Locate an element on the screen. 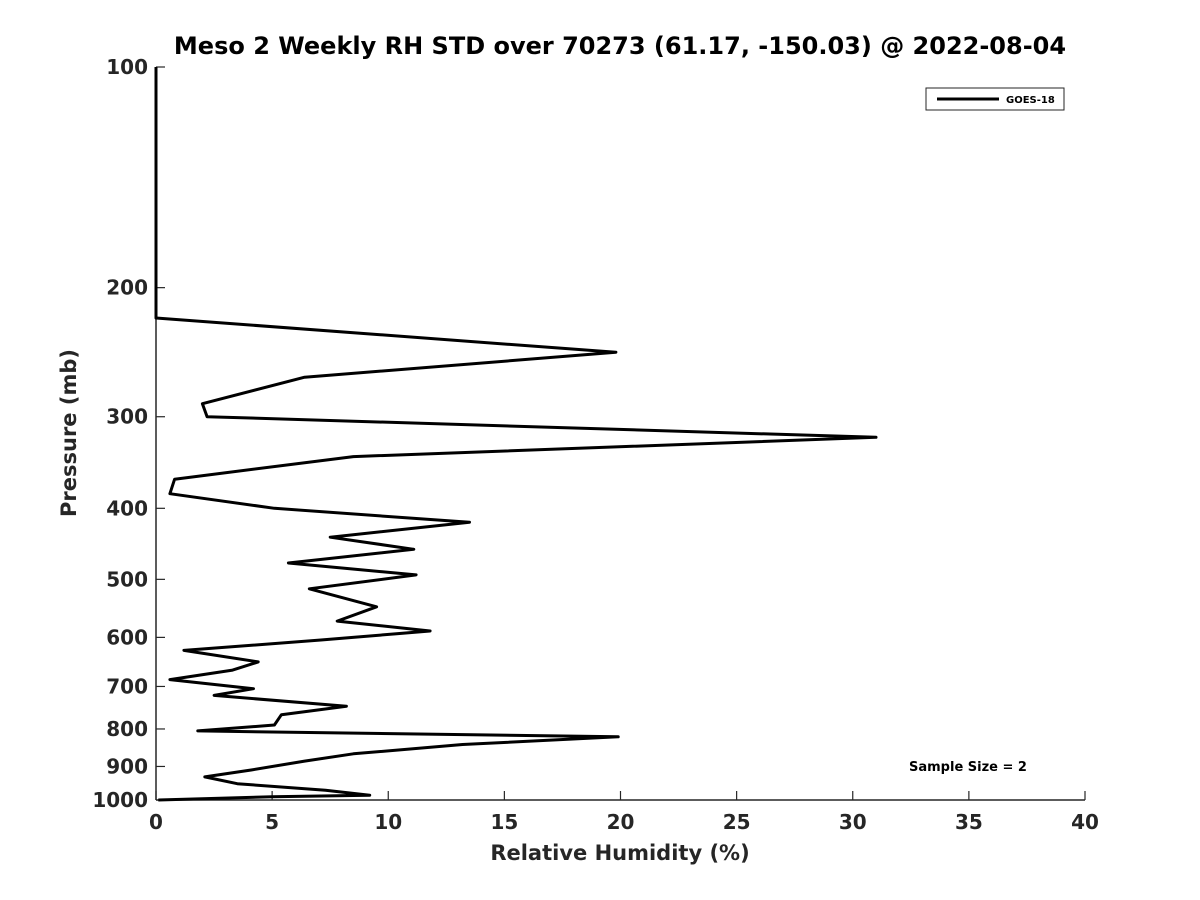 This screenshot has width=1200, height=900. x-tick-label: 25 is located at coordinates (737, 822).